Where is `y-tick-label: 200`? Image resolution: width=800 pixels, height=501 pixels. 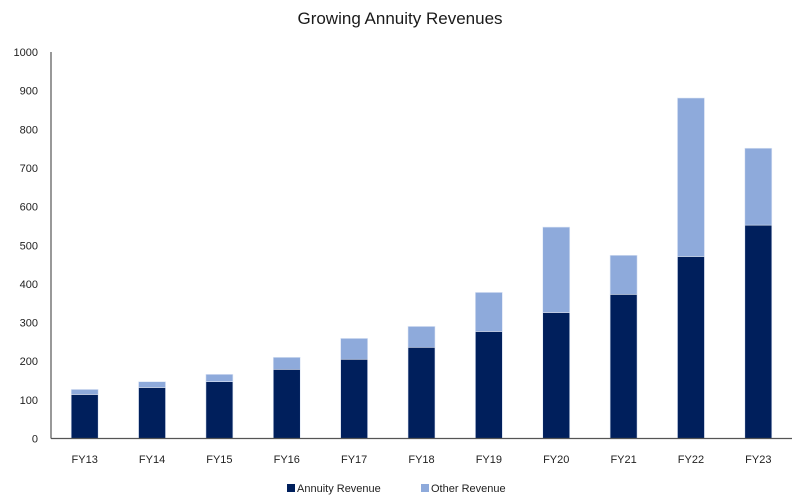 y-tick-label: 200 is located at coordinates (29, 362).